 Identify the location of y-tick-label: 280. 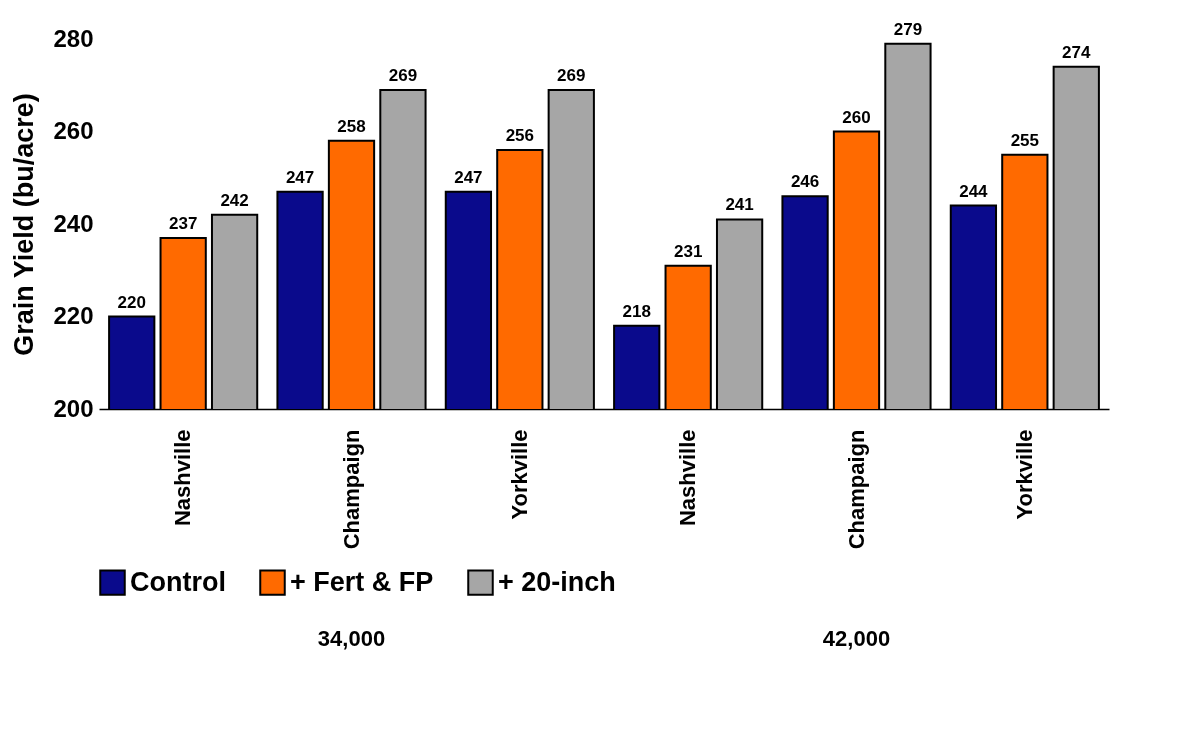
(73, 38).